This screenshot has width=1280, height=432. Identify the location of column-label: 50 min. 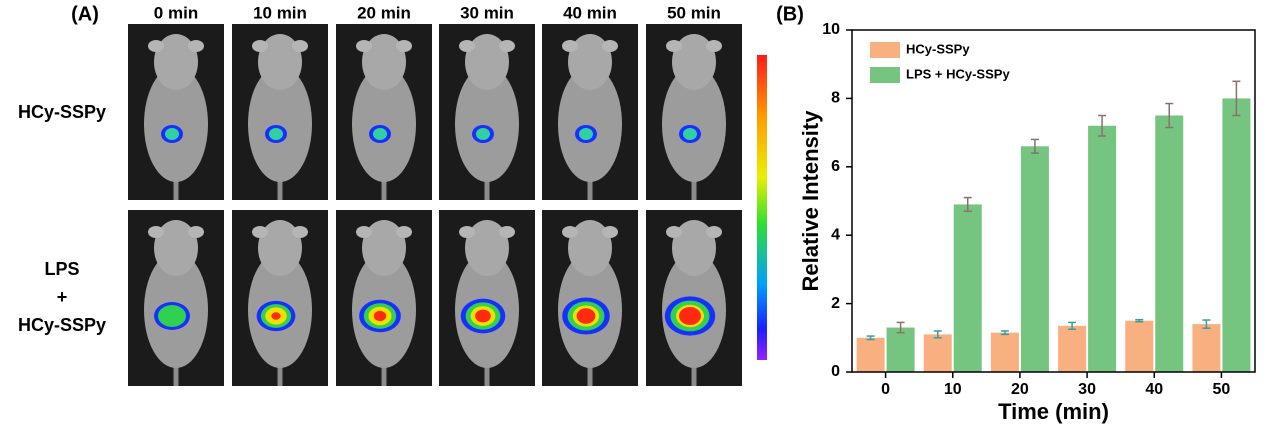
(694, 12).